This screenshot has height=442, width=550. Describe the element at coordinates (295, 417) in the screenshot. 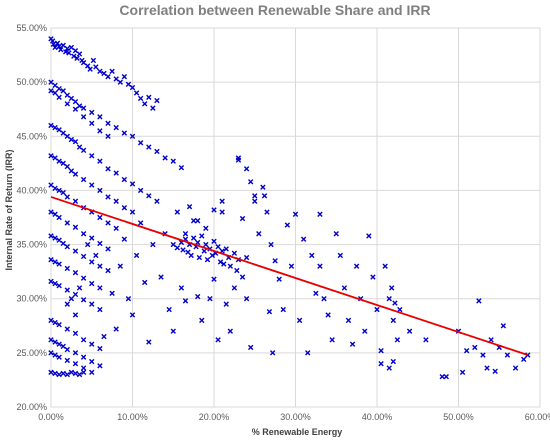

I see `x-tick-label: 30.00%` at that location.